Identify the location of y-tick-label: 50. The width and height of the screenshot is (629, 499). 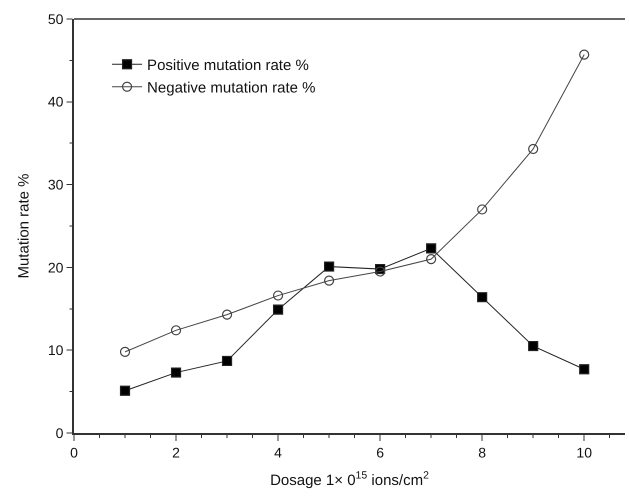
(56, 18).